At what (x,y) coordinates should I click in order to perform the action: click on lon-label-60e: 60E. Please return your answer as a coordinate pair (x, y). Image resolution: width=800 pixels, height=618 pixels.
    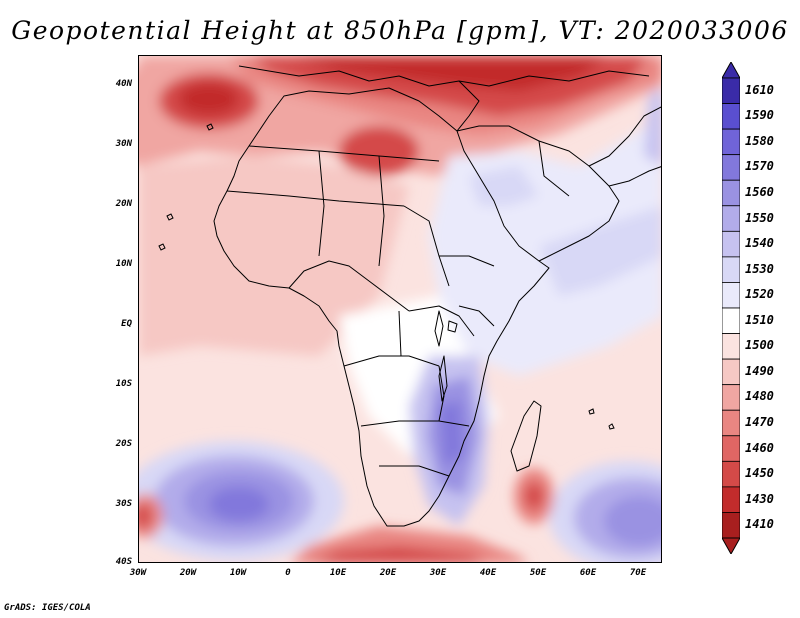
    Looking at the image, I should click on (588, 573).